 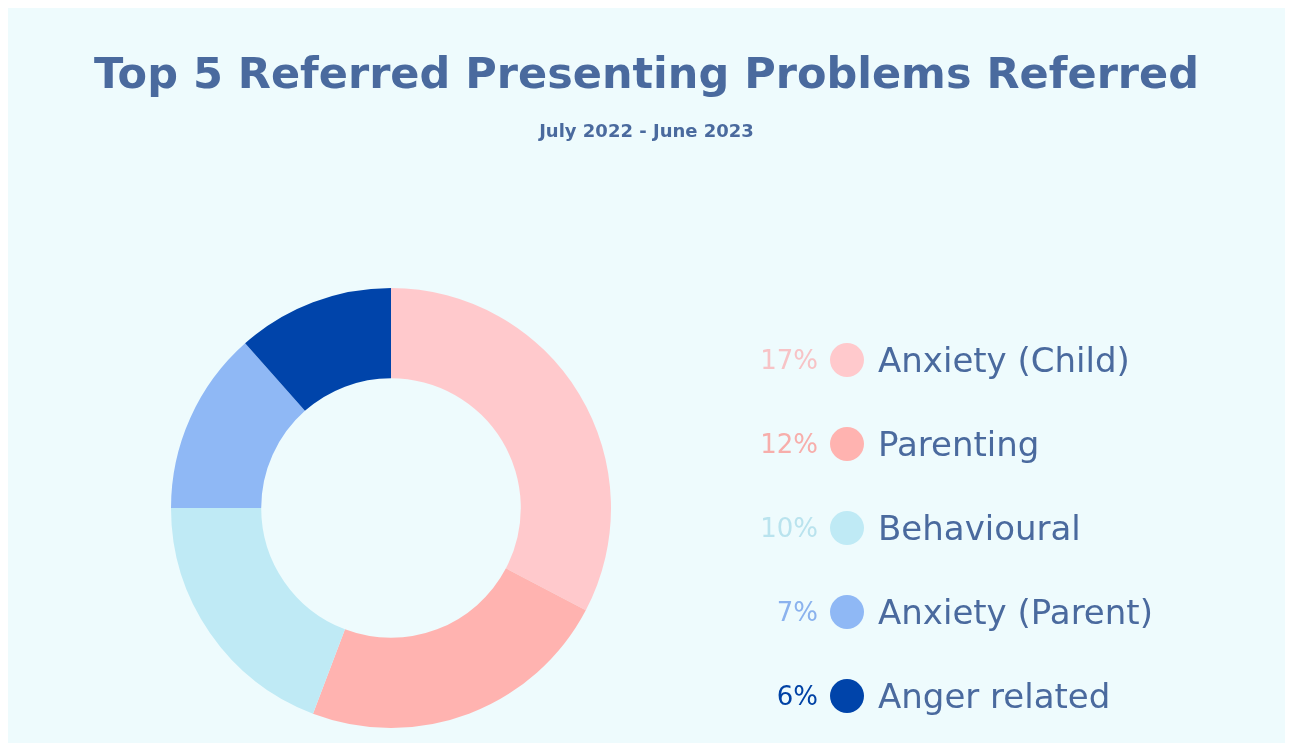 What do you see at coordinates (796, 612) in the screenshot?
I see `data-label: 7%` at bounding box center [796, 612].